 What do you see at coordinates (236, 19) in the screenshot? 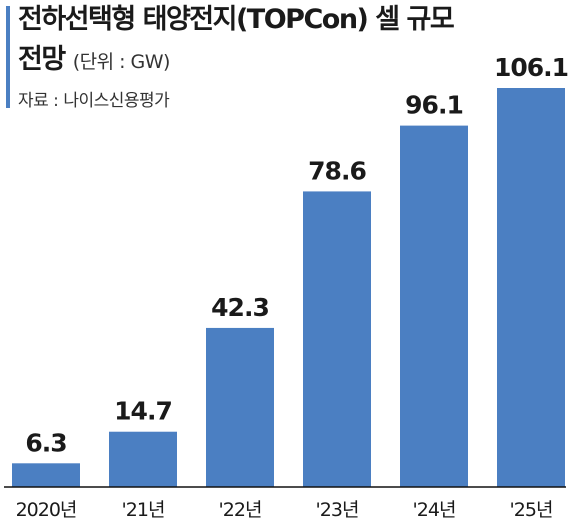
I see `chart-title-line1: 전하선택형 태양전지(TOPCon) 셀 규모` at bounding box center [236, 19].